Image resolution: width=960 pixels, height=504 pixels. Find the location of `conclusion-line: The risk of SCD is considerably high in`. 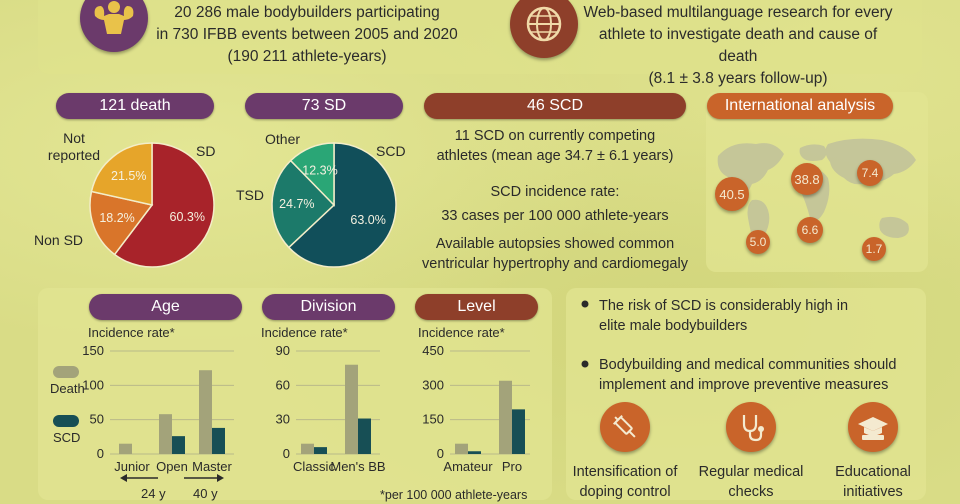

conclusion-line: The risk of SCD is considerably high in is located at coordinates (724, 306).